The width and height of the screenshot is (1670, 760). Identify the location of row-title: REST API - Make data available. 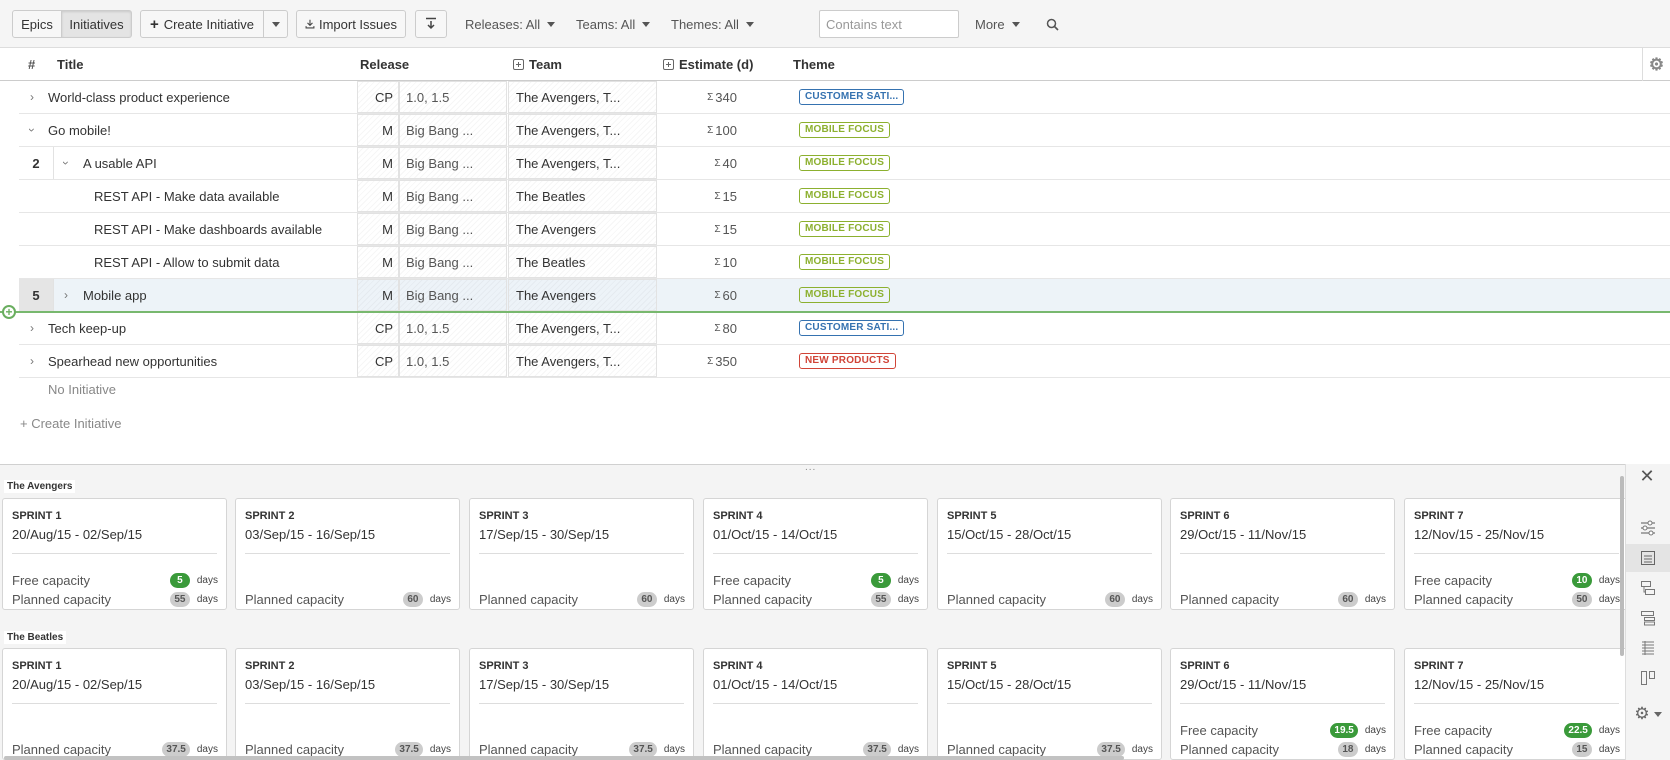
(187, 196).